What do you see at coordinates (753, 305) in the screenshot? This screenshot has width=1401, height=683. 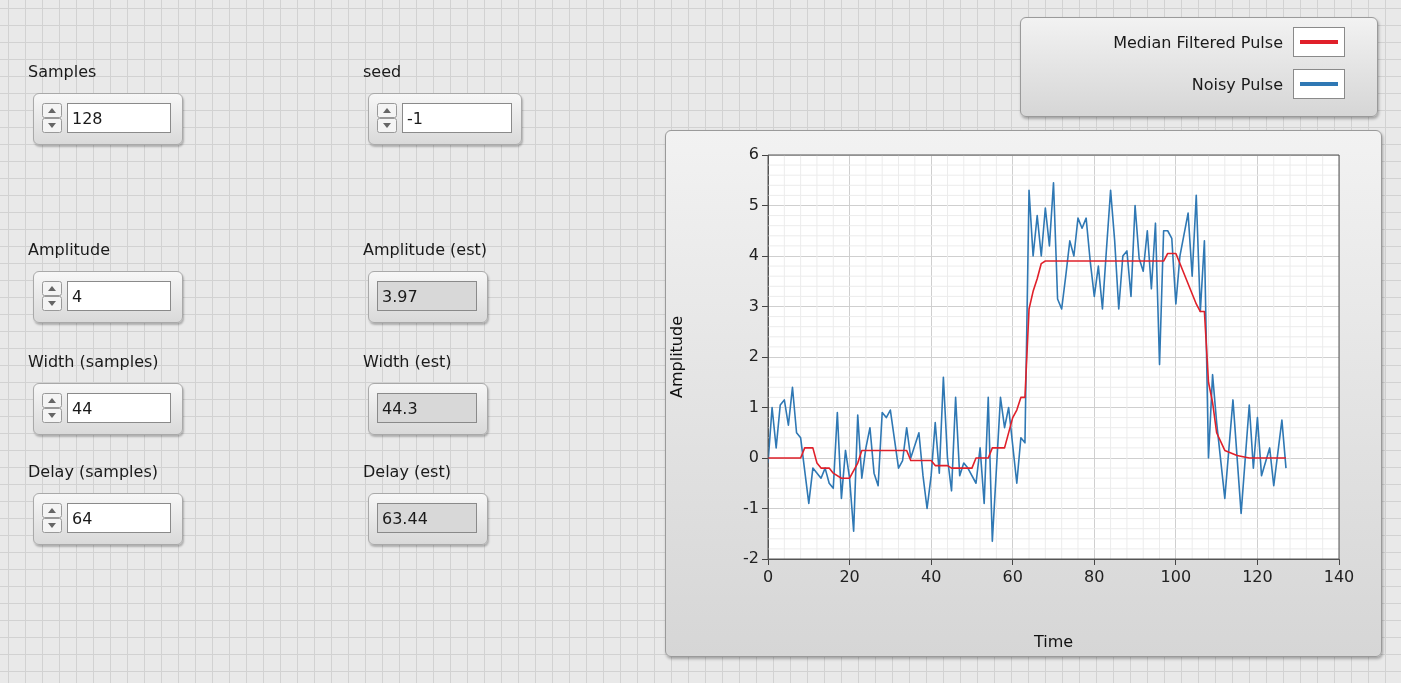 I see `y-tick-label: 3` at bounding box center [753, 305].